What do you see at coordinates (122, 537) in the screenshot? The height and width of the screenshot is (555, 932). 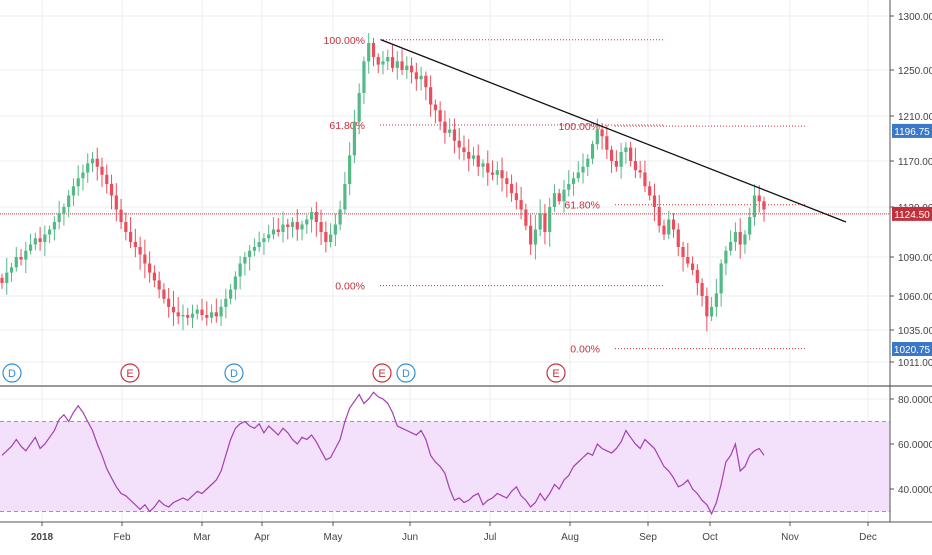 I see `time-tick-label: Feb` at bounding box center [122, 537].